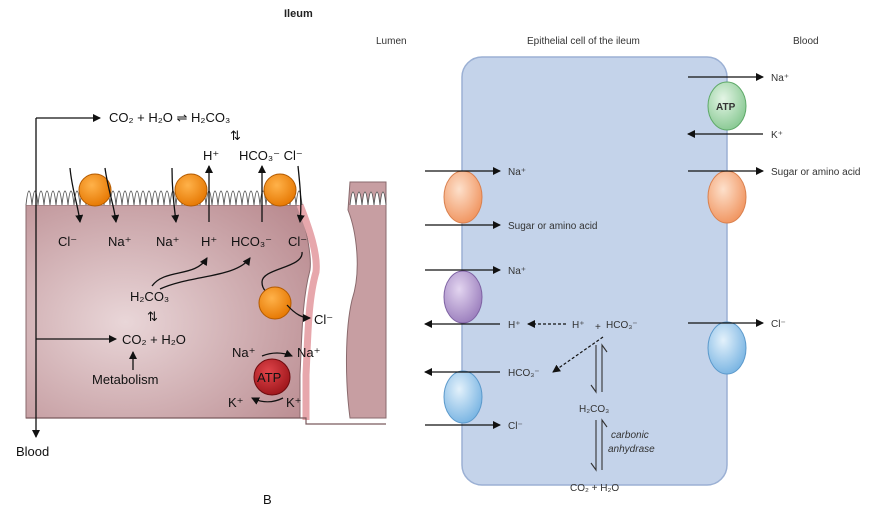 The image size is (884, 511). I want to click on na-h-exchanger, so click(463, 297).